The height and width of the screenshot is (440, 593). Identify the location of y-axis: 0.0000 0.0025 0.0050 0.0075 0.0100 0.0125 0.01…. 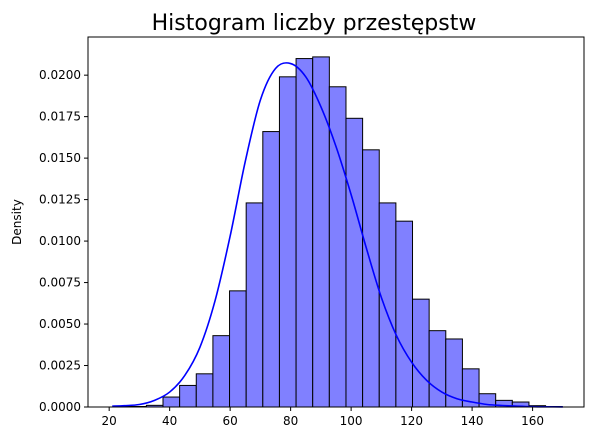
(63, 241).